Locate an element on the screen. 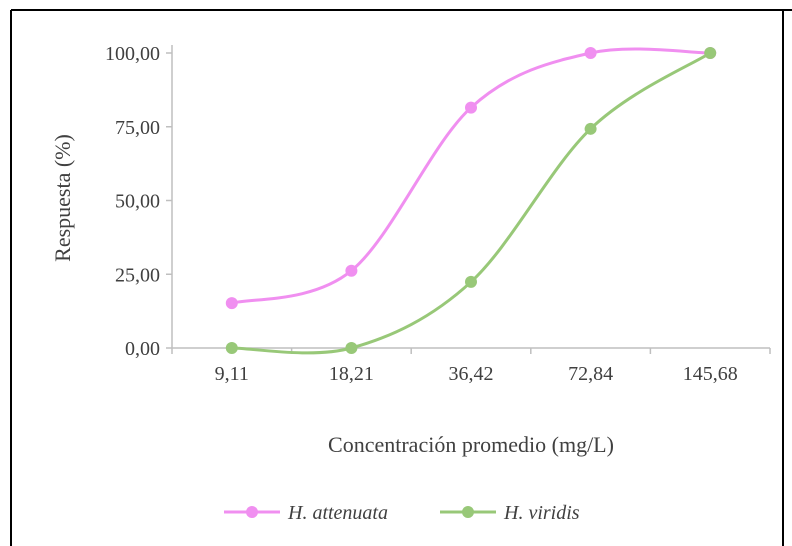  legend-label: H. viridis is located at coordinates (541, 513).